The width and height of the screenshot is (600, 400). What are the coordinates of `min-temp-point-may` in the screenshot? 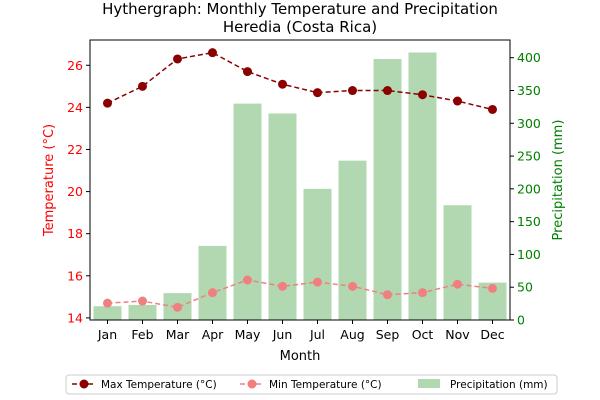 It's located at (247, 280).